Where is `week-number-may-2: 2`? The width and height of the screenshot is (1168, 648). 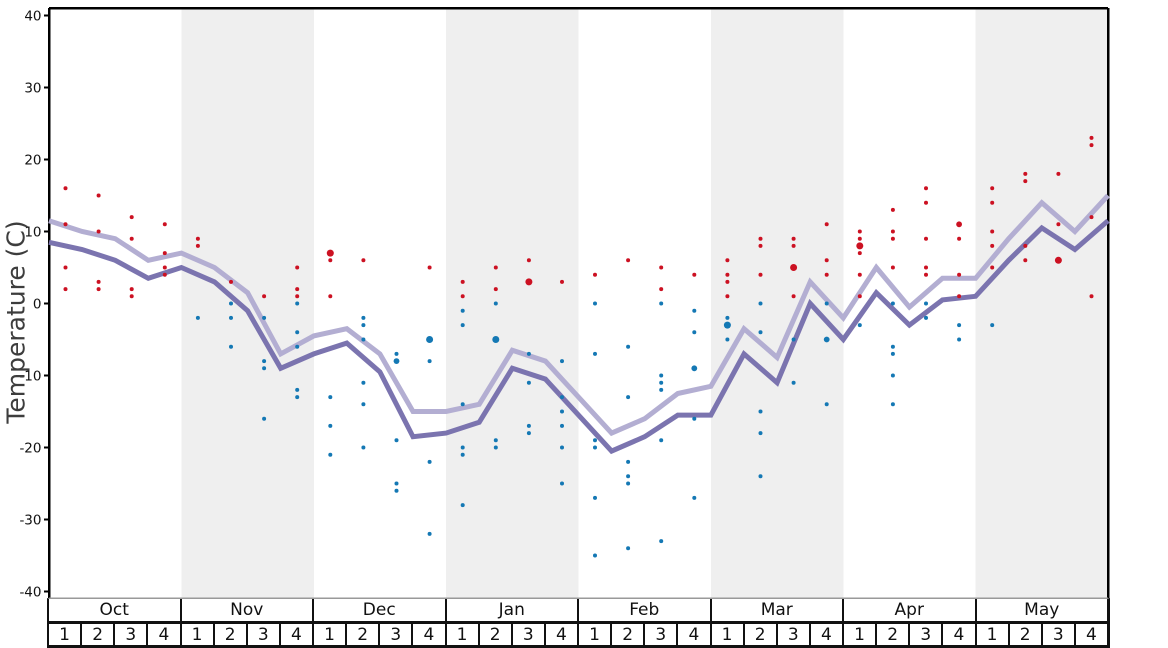
week-number-may-2: 2 is located at coordinates (1026, 634).